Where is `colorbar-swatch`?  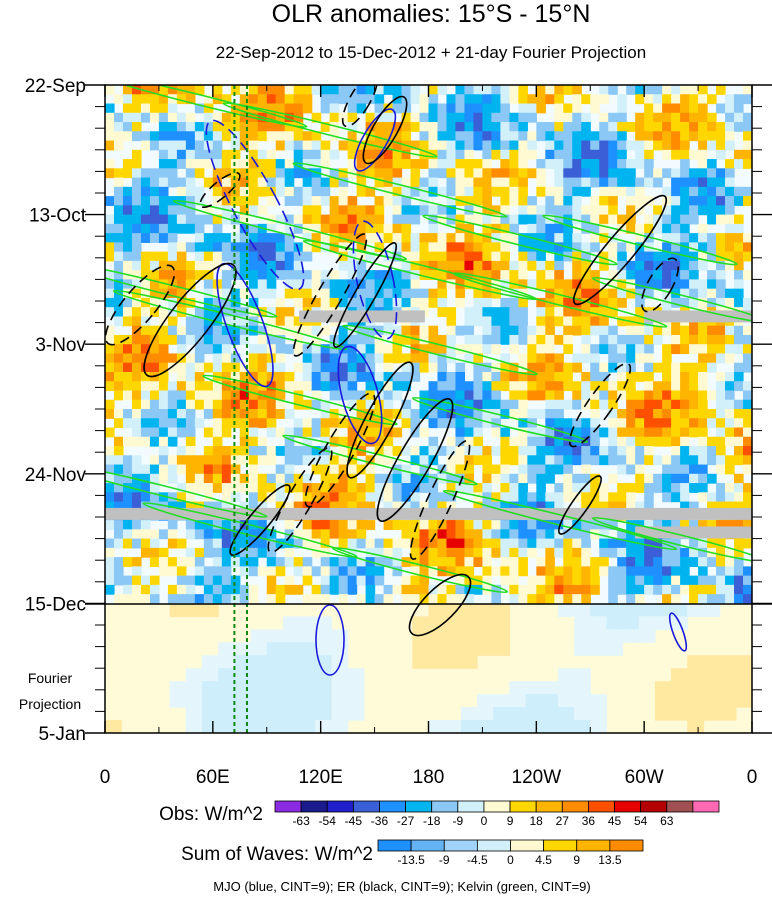 colorbar-swatch is located at coordinates (471, 806).